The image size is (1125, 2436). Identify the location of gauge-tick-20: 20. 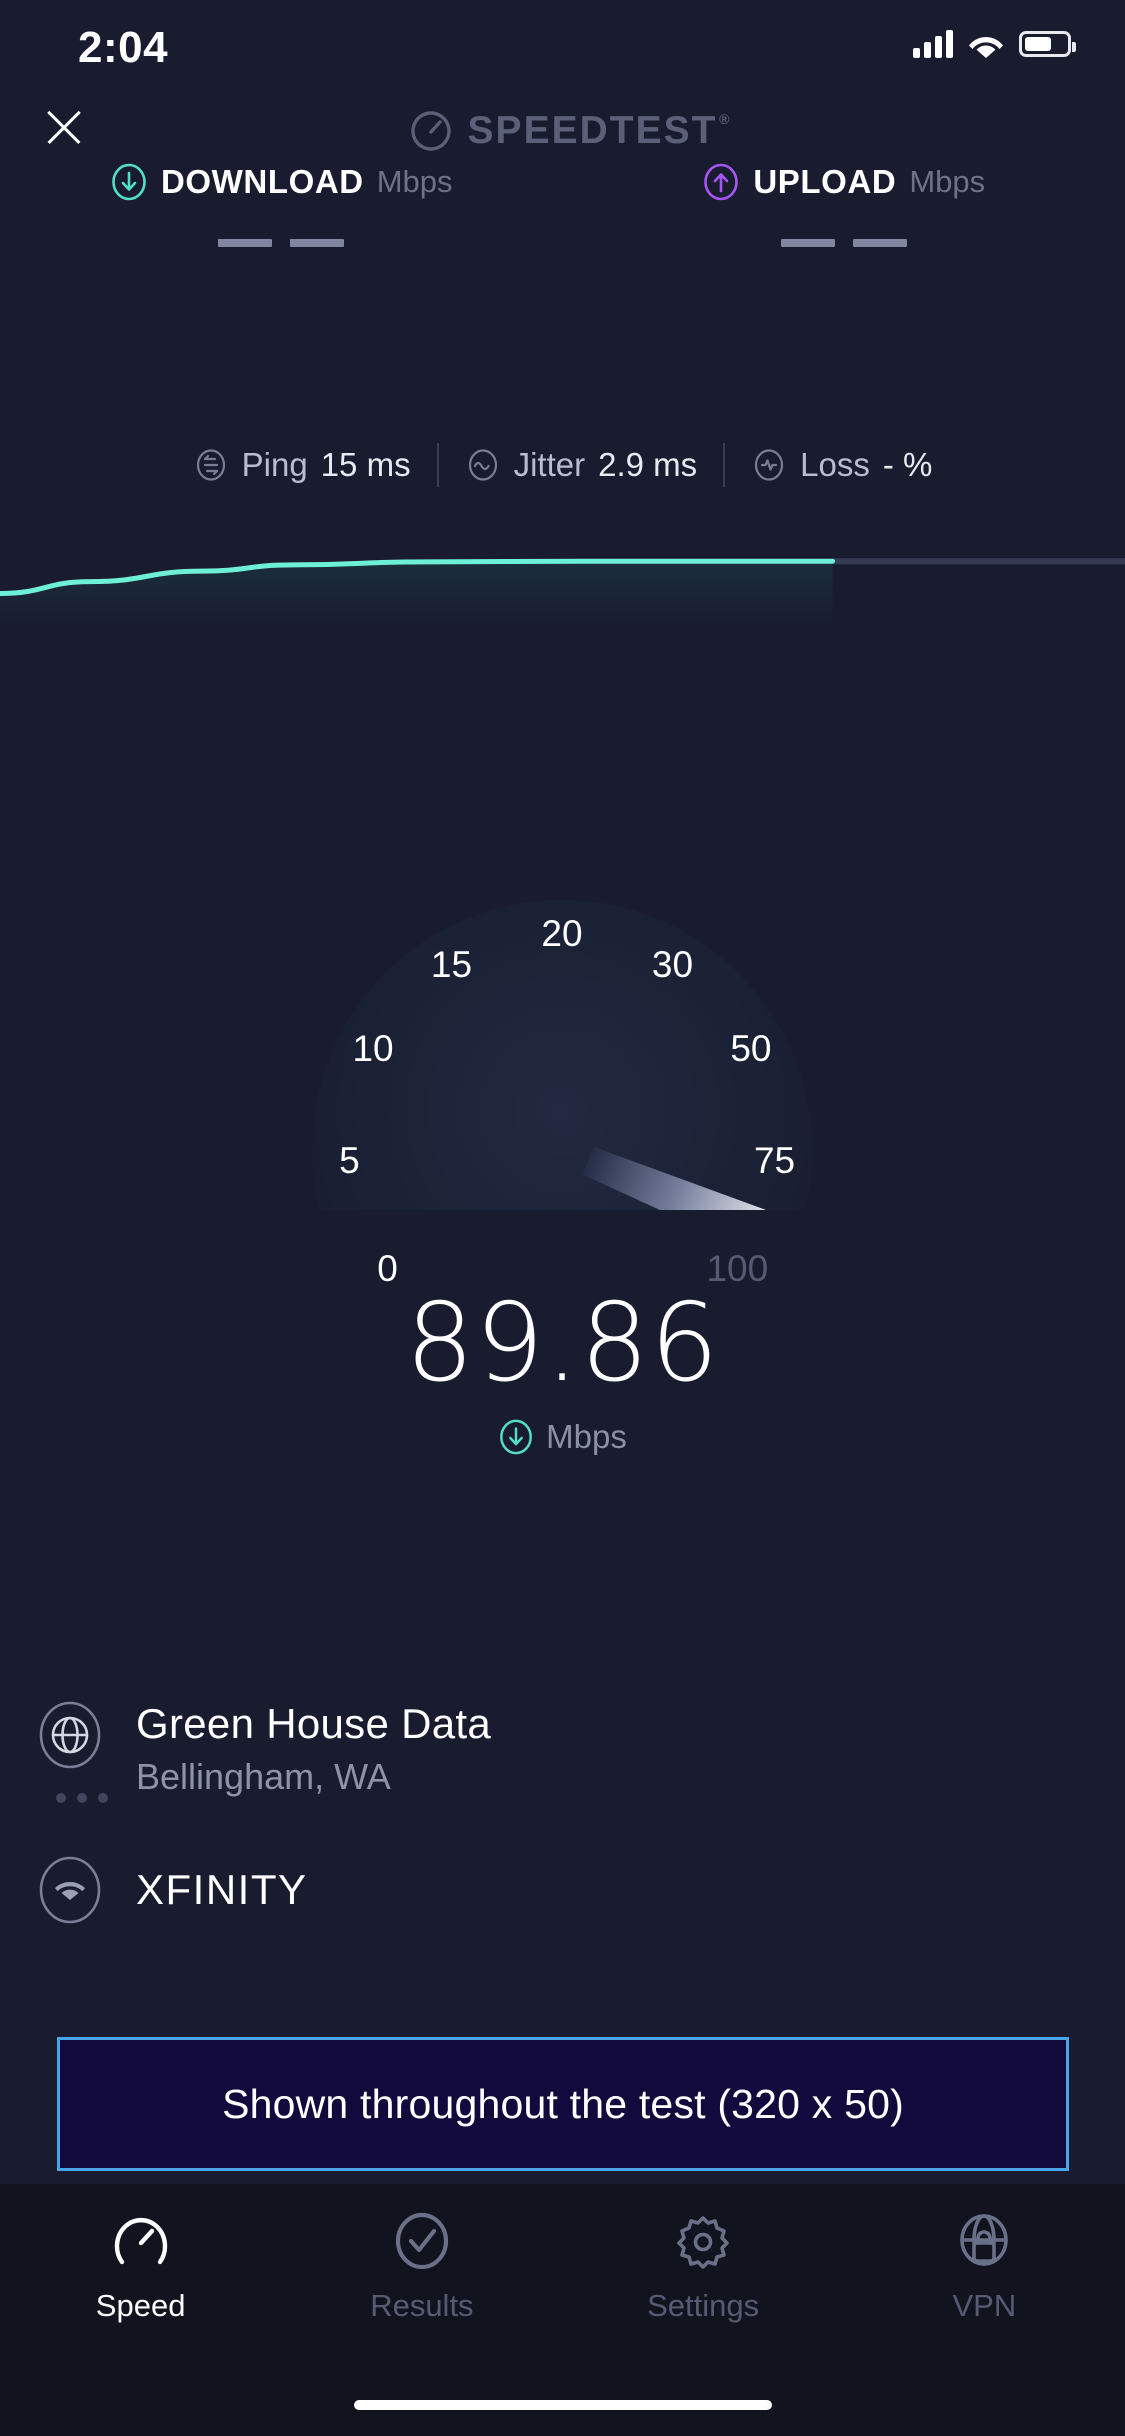
(562, 933).